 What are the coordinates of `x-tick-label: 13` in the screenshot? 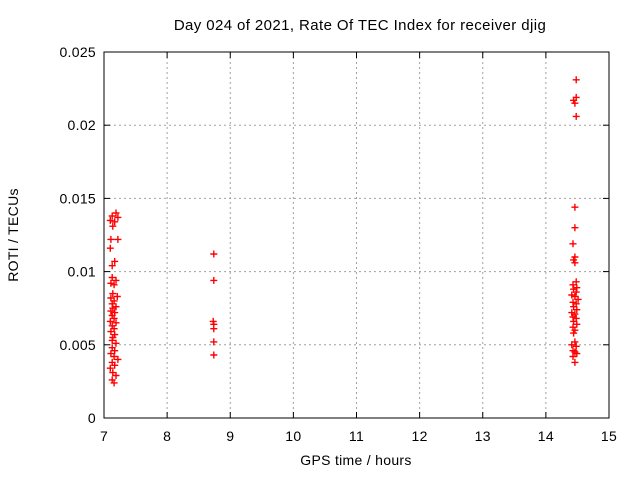 It's located at (483, 436).